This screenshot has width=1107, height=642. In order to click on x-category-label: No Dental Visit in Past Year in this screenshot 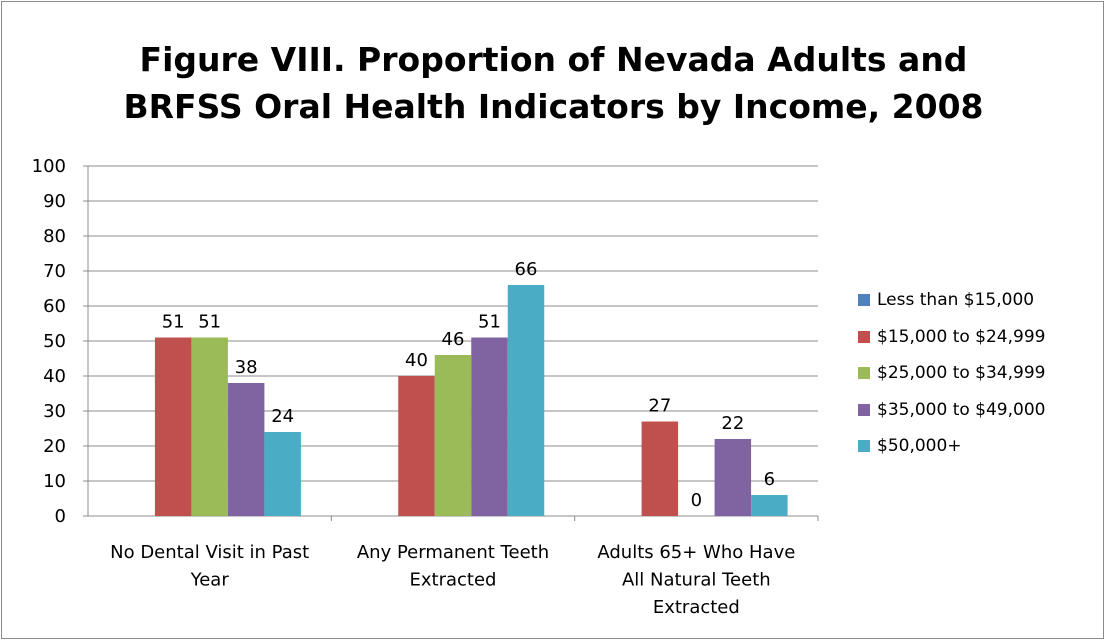, I will do `click(209, 566)`.